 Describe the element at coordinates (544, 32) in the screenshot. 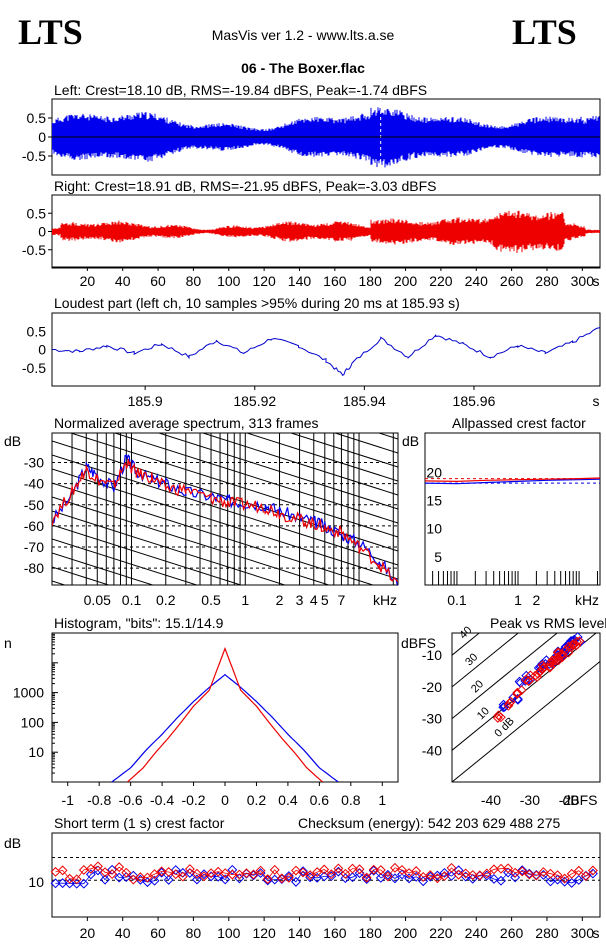

I see `logo-right: LTS` at that location.